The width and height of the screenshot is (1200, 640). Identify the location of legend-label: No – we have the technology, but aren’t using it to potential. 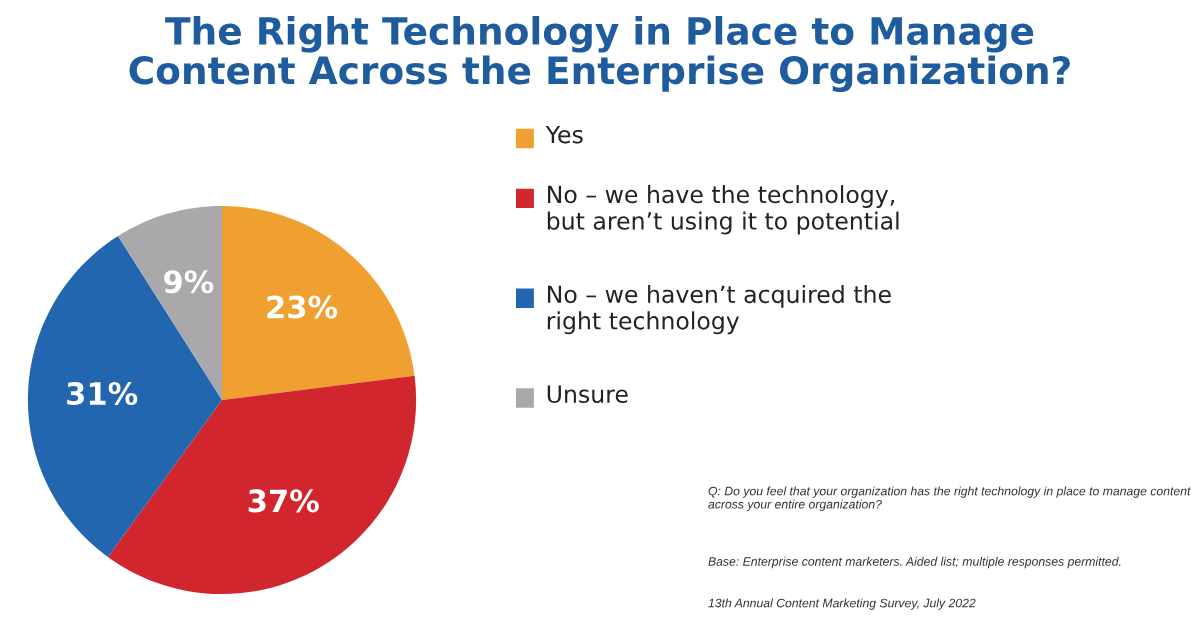
(723, 210).